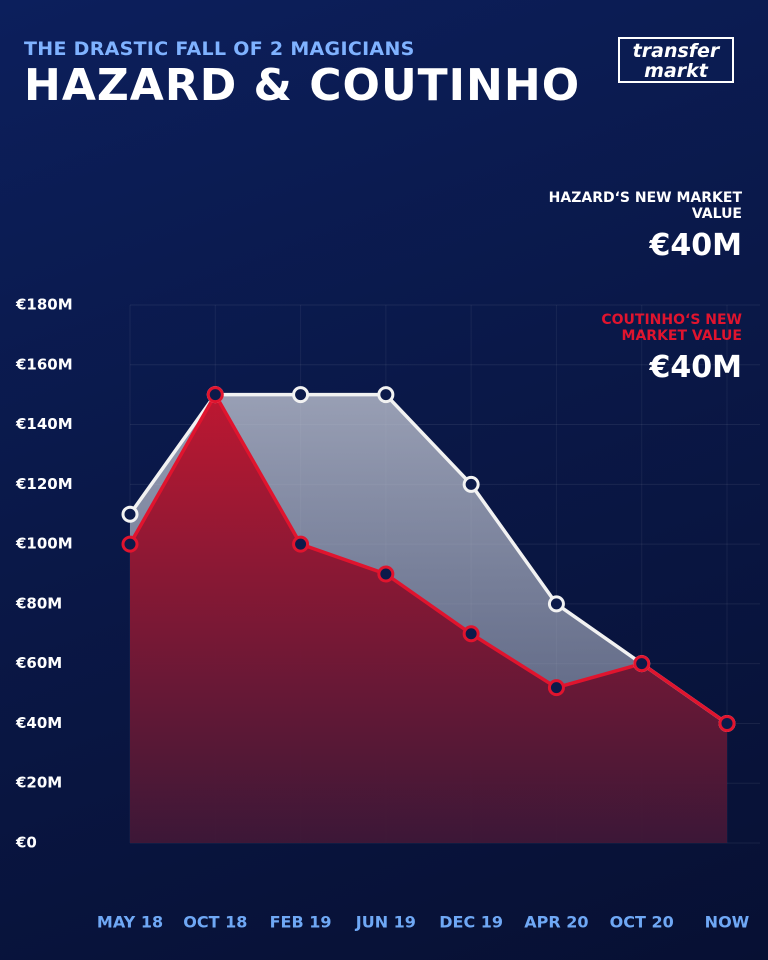  What do you see at coordinates (301, 922) in the screenshot?
I see `x-tick-label: FEB 19` at bounding box center [301, 922].